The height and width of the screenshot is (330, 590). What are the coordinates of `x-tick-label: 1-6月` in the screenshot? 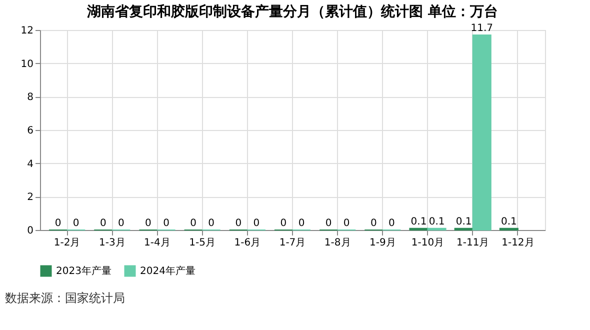 It's located at (247, 243).